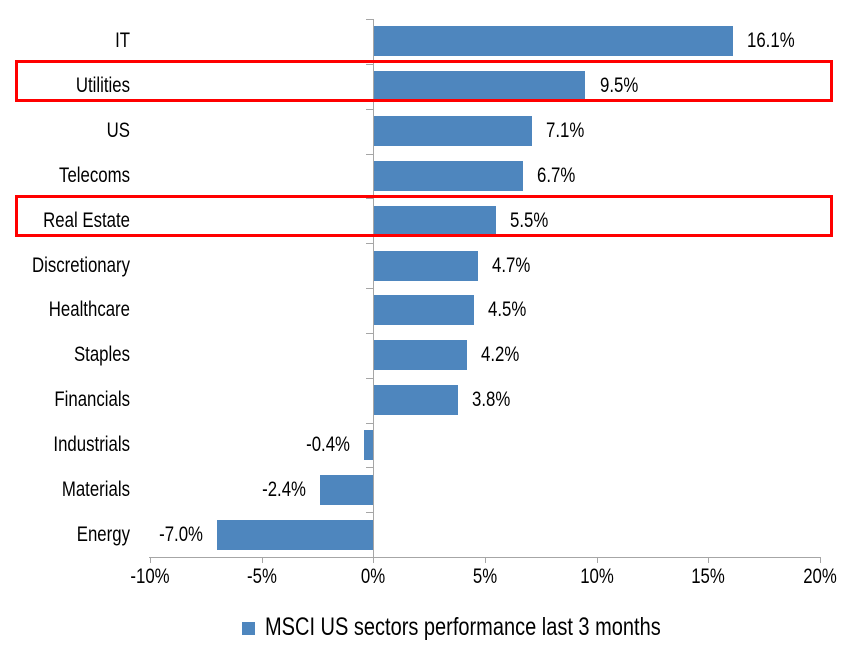 This screenshot has width=852, height=651. What do you see at coordinates (373, 576) in the screenshot?
I see `x-tick-label: 0%` at bounding box center [373, 576].